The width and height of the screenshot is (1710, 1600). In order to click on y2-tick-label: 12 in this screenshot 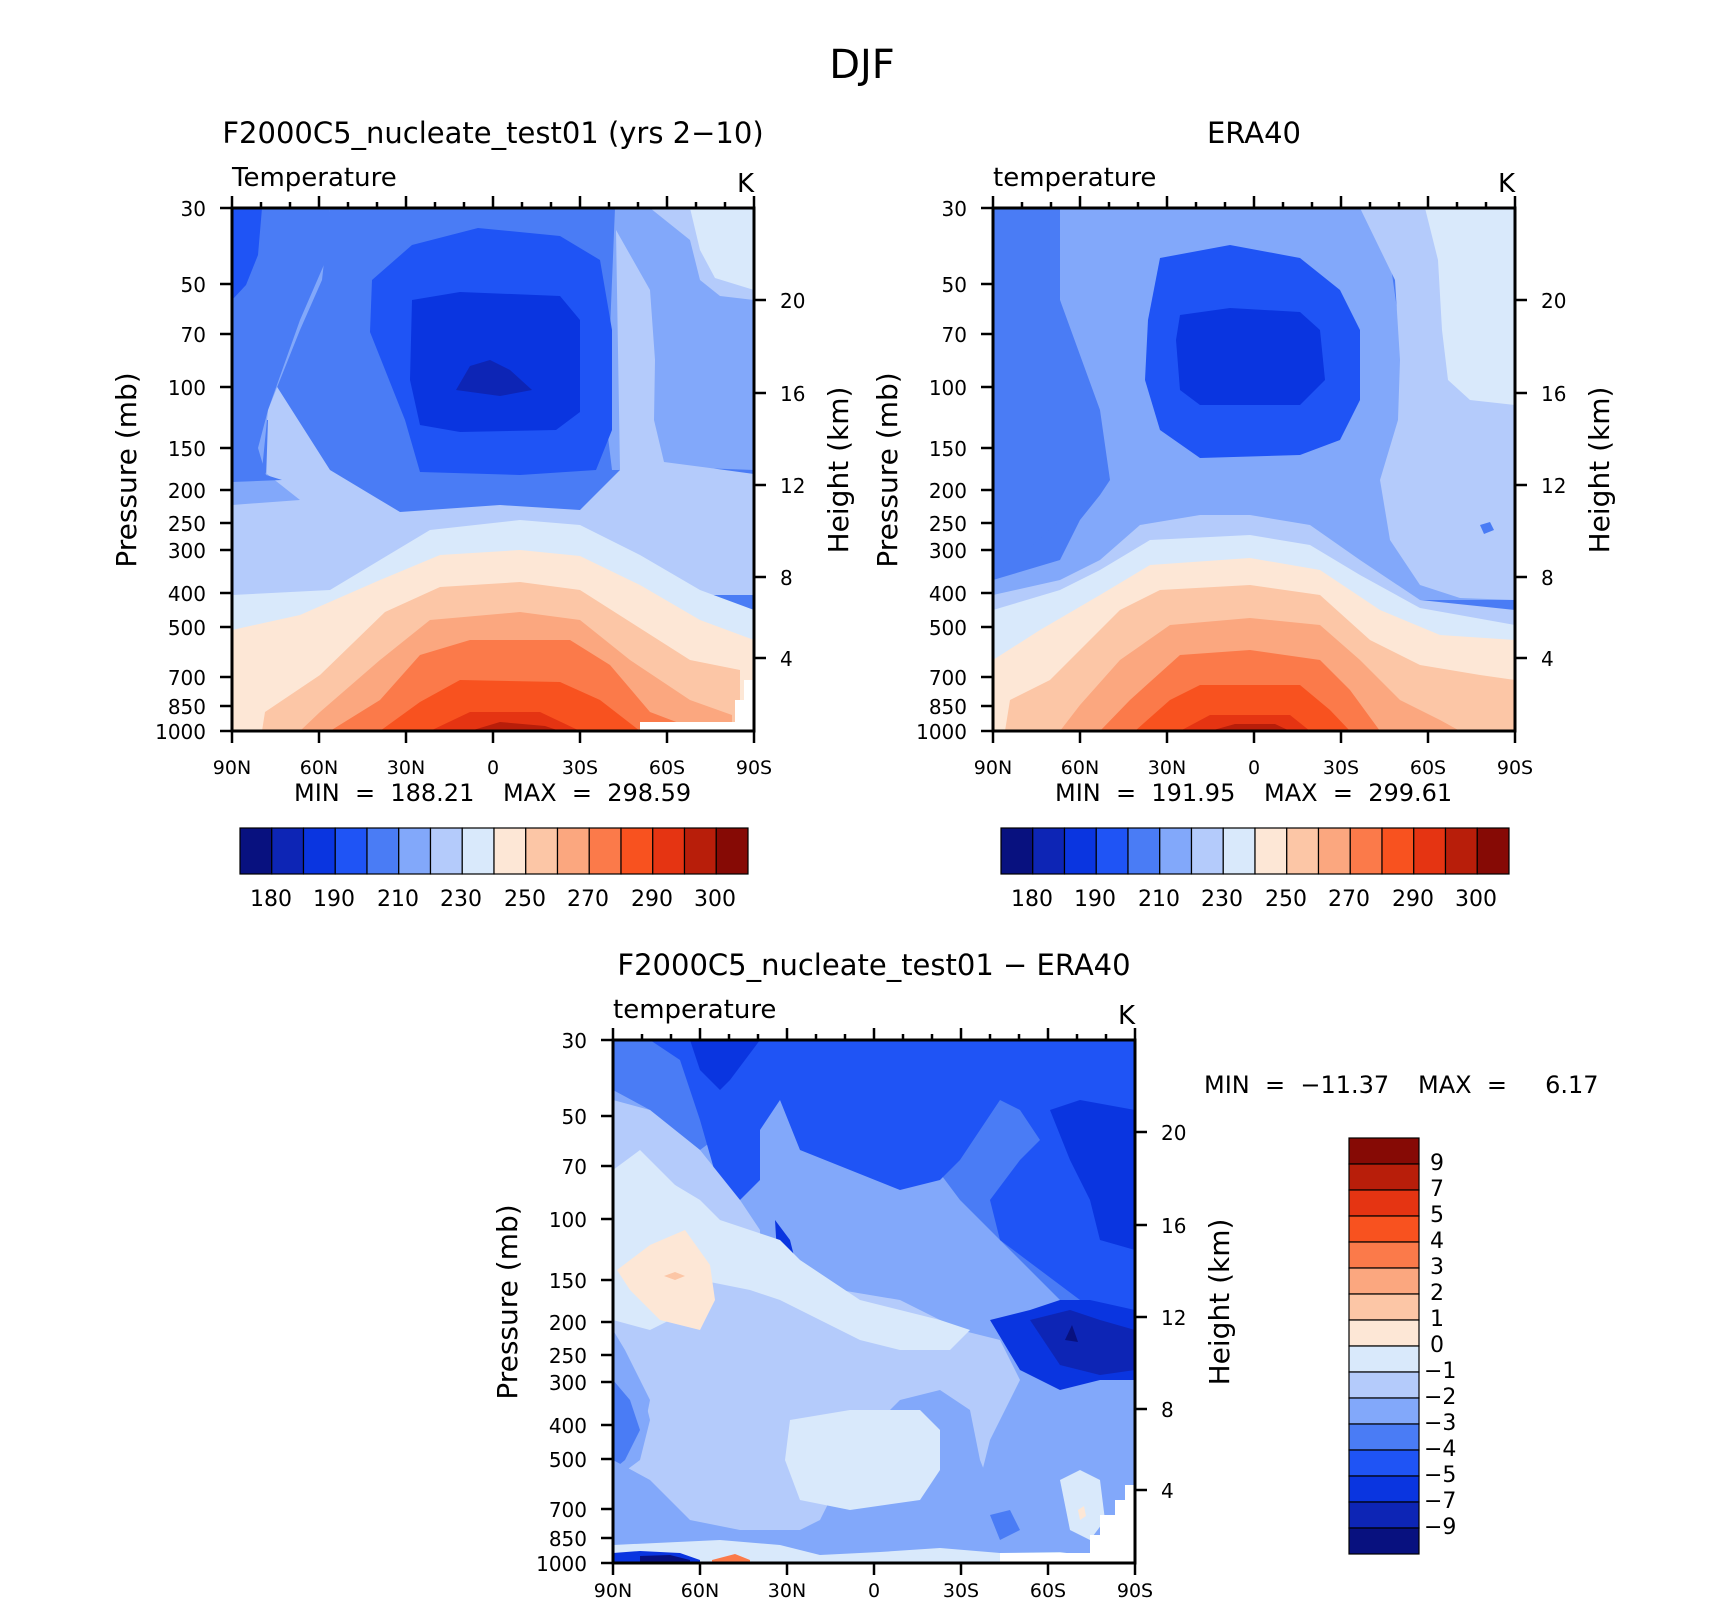, I will do `click(1553, 486)`.